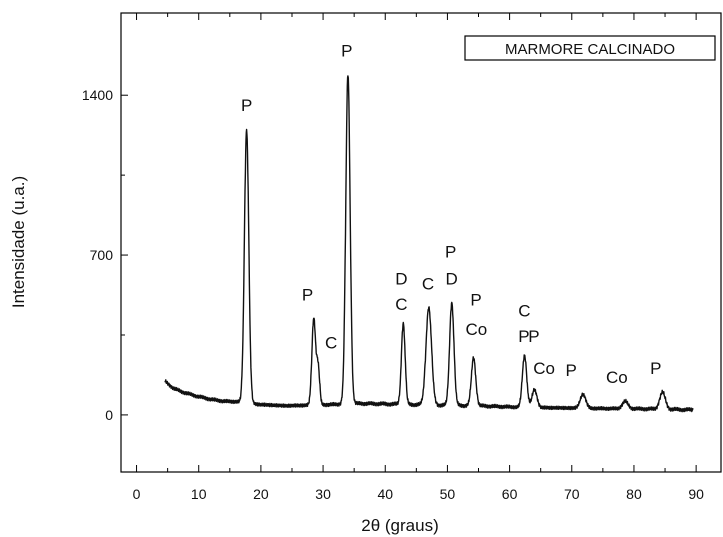 Image resolution: width=723 pixels, height=537 pixels. What do you see at coordinates (261, 494) in the screenshot?
I see `x-tick-label: 20` at bounding box center [261, 494].